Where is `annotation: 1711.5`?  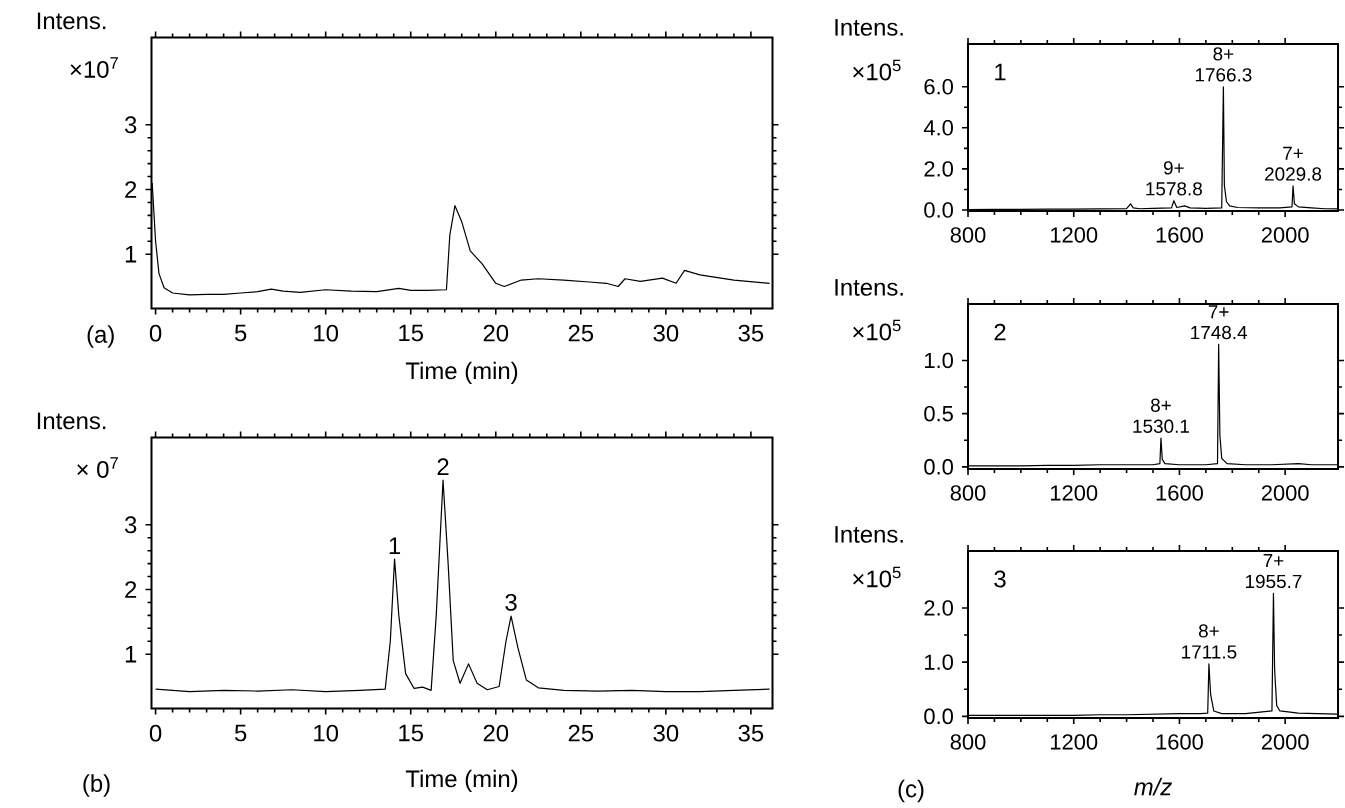 annotation: 1711.5 is located at coordinates (1209, 652).